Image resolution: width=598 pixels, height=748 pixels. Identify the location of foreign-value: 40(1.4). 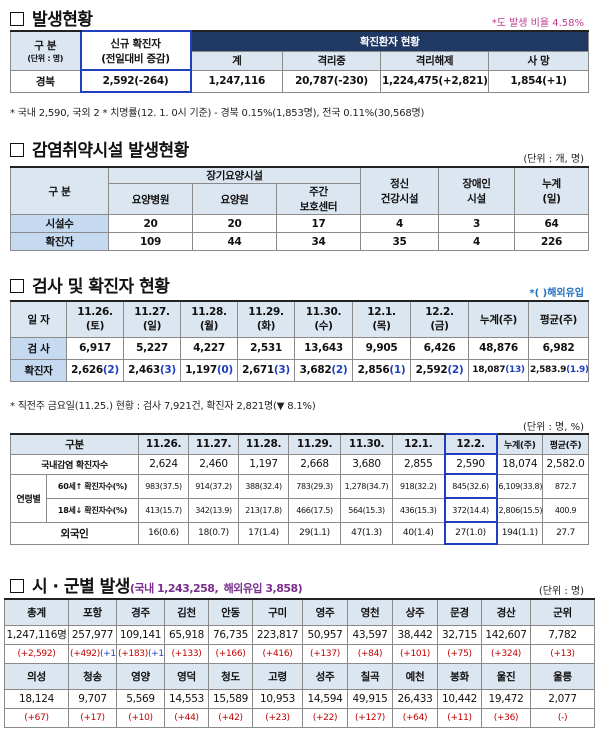
(419, 533).